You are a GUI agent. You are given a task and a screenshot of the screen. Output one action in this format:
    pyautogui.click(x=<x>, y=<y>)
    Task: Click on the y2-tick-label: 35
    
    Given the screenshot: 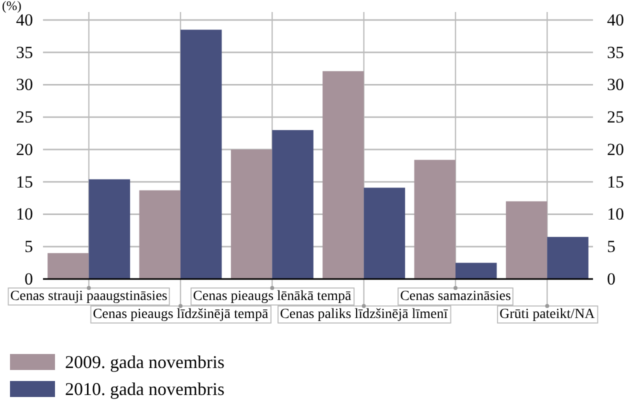 What is the action you would take?
    pyautogui.click(x=615, y=52)
    